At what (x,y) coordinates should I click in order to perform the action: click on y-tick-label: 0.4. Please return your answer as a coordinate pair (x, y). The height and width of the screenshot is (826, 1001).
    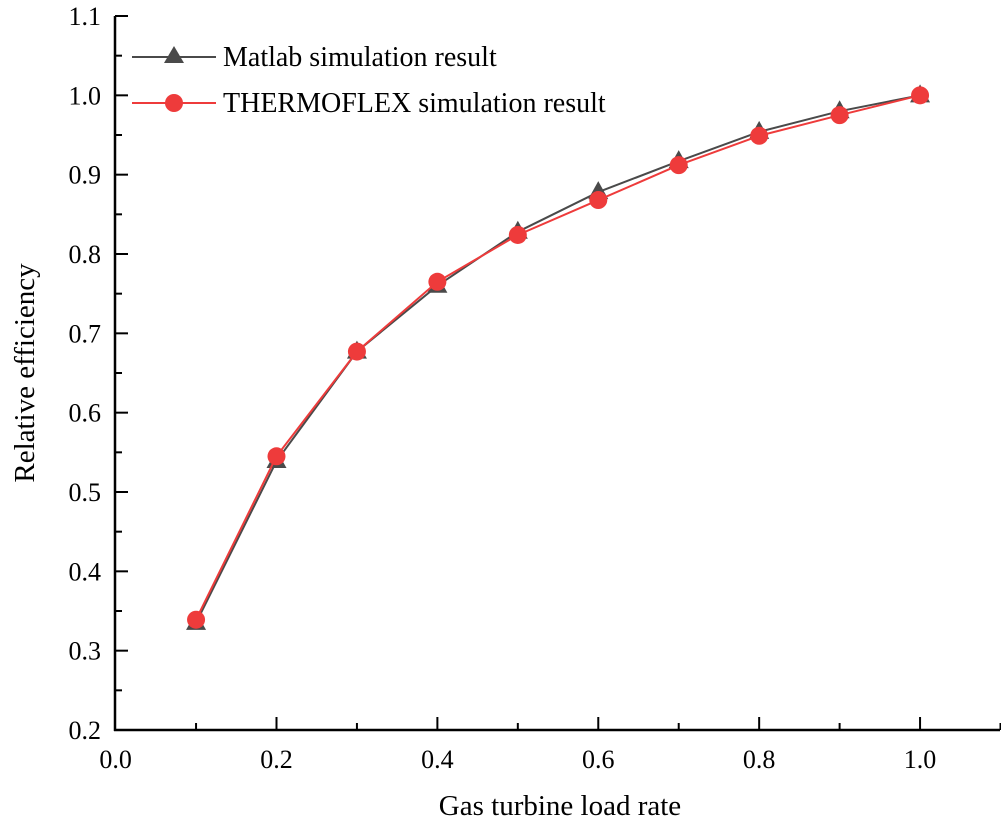
    Looking at the image, I should click on (85, 571).